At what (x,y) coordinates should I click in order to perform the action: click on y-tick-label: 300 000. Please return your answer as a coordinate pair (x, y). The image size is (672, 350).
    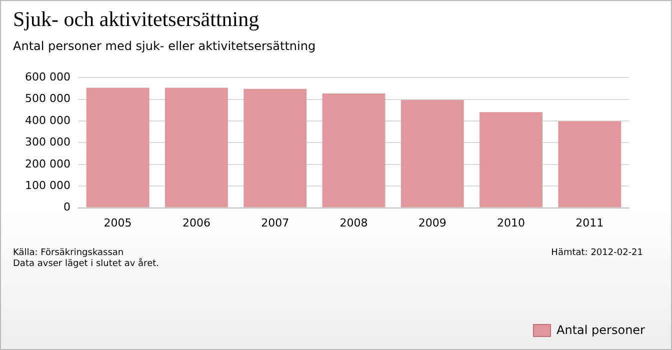
    Looking at the image, I should click on (47, 142).